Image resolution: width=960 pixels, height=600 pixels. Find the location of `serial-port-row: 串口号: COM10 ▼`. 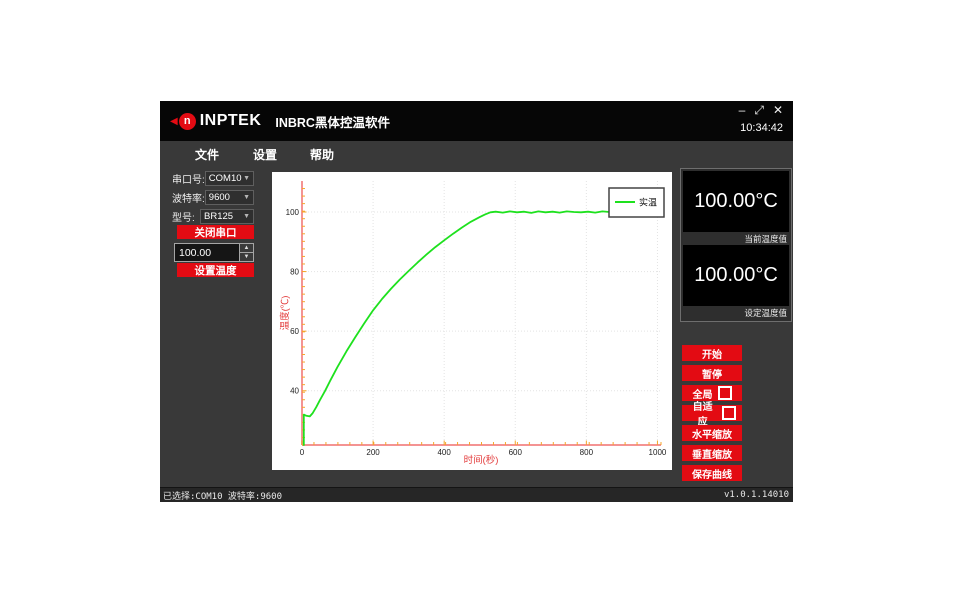

serial-port-row: 串口号: COM10 ▼ is located at coordinates (213, 178).